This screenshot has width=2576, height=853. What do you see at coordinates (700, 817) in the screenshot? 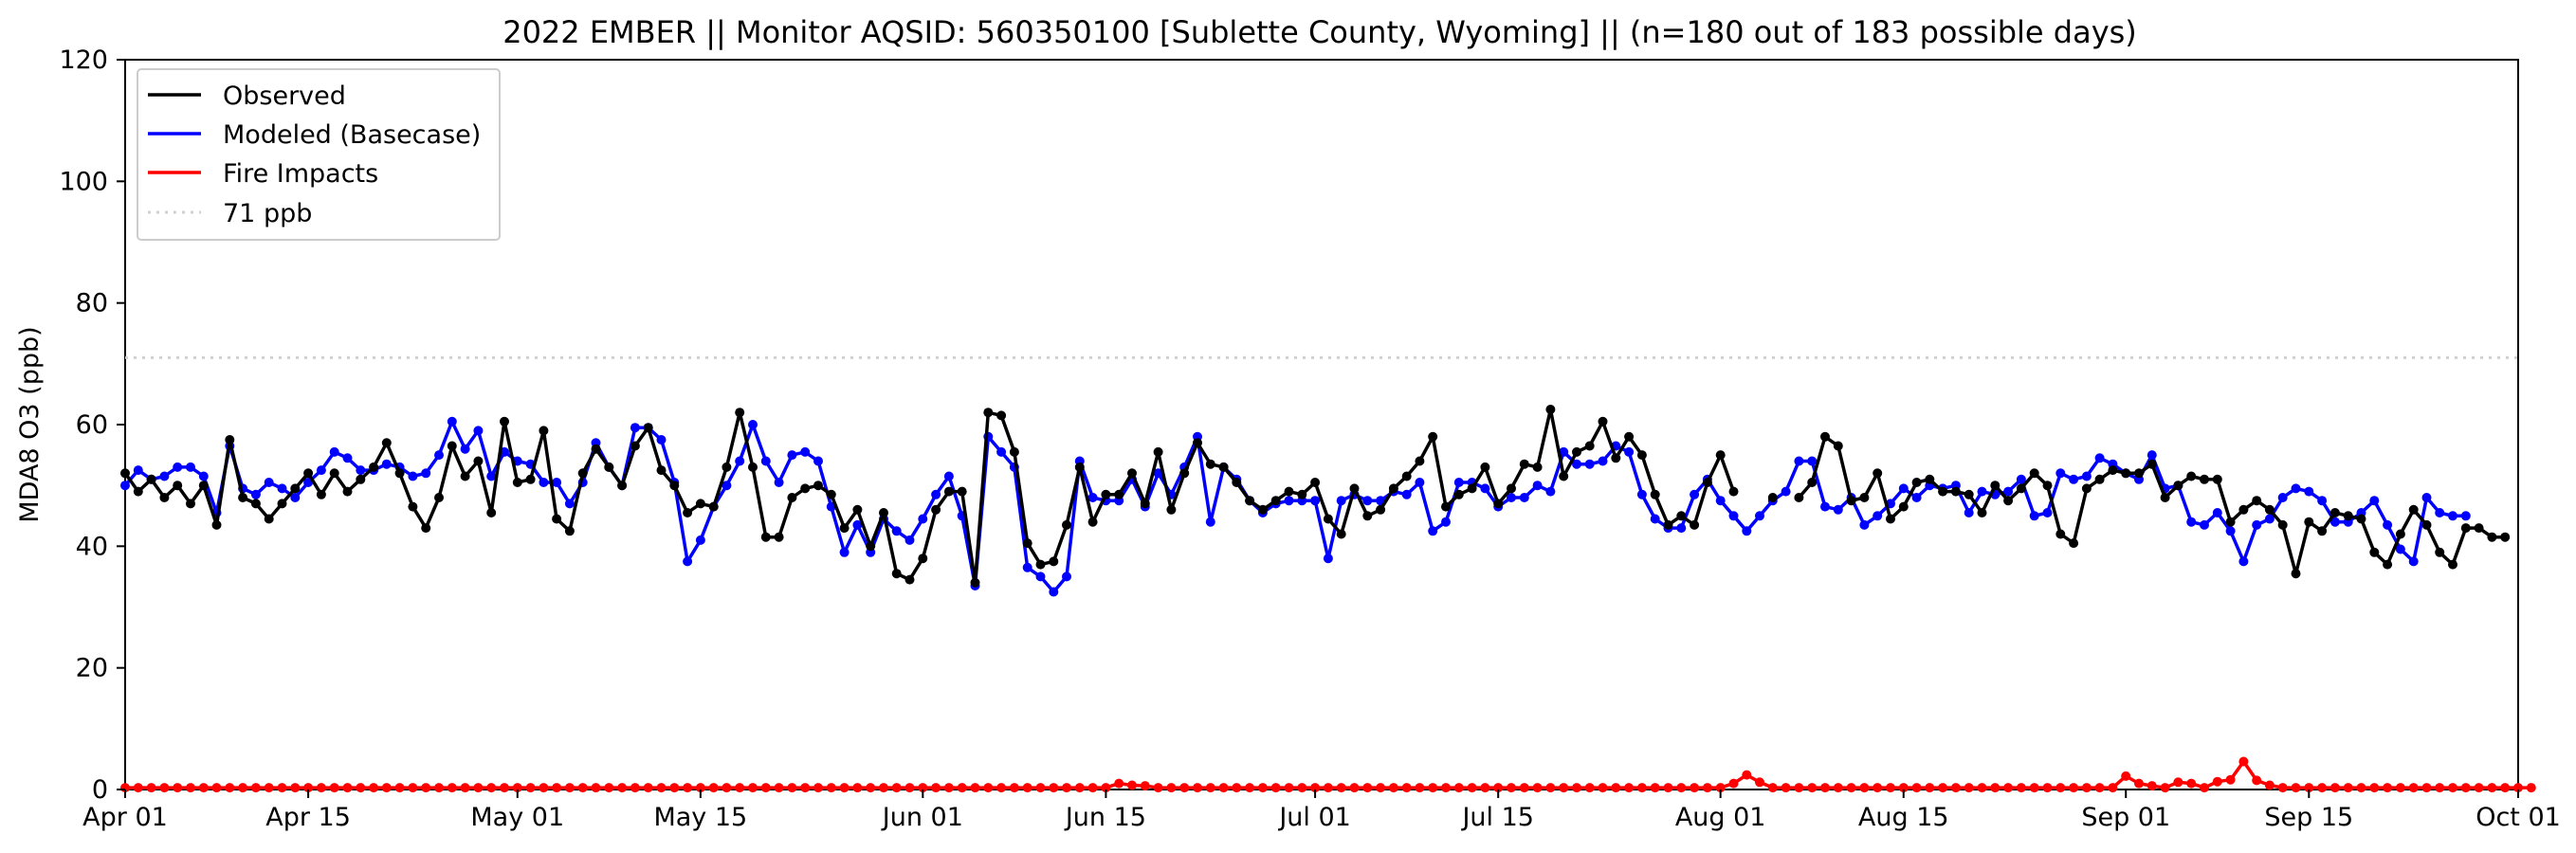
I see `x-tick-label: May 15` at bounding box center [700, 817].